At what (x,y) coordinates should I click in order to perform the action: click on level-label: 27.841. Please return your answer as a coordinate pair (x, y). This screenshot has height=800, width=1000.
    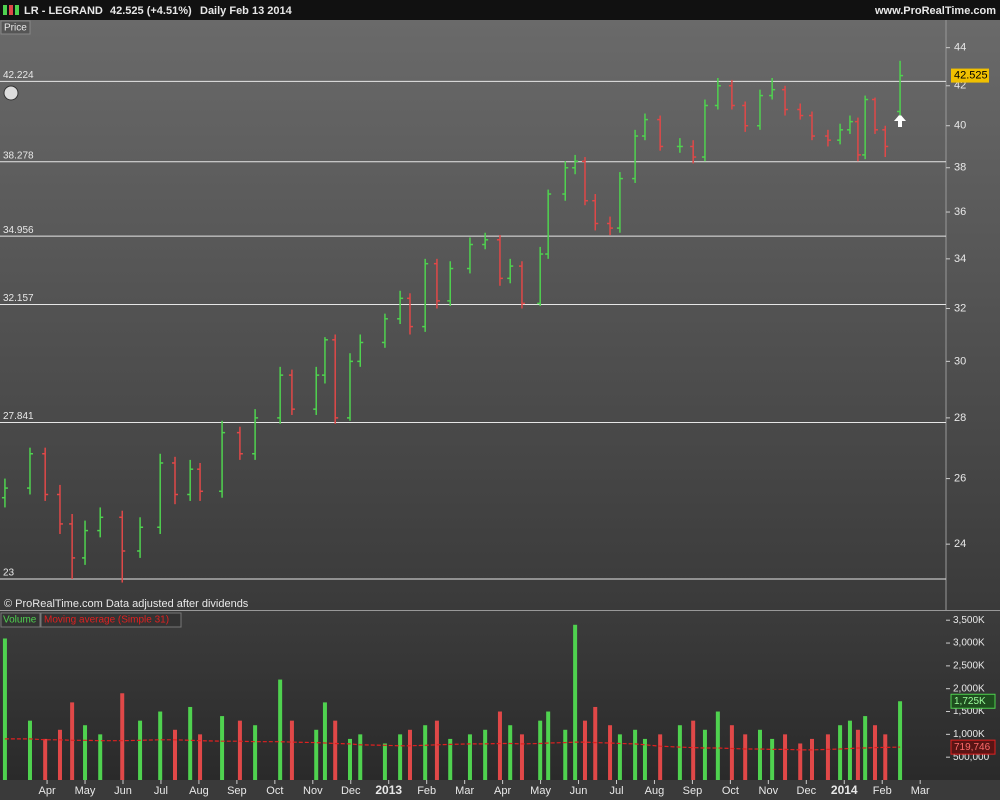
    Looking at the image, I should click on (18, 416).